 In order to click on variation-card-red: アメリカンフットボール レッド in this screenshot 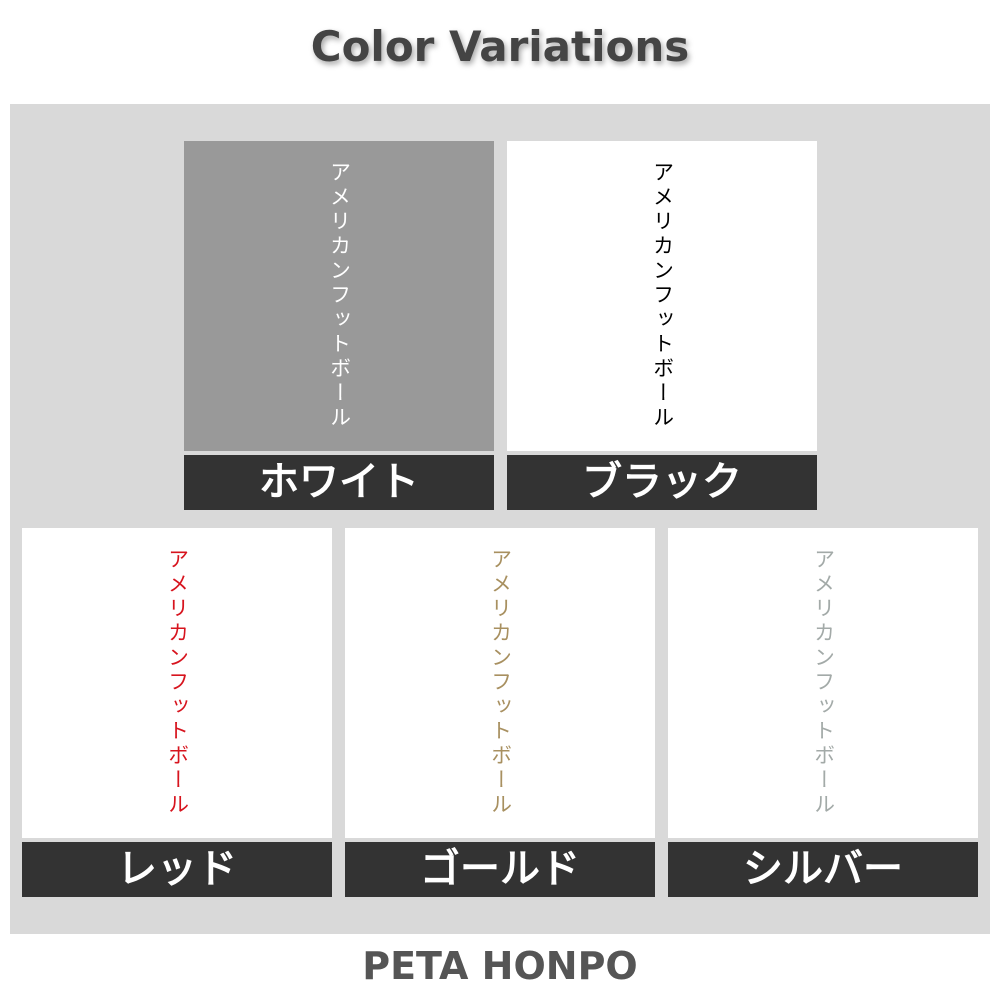, I will do `click(177, 712)`.